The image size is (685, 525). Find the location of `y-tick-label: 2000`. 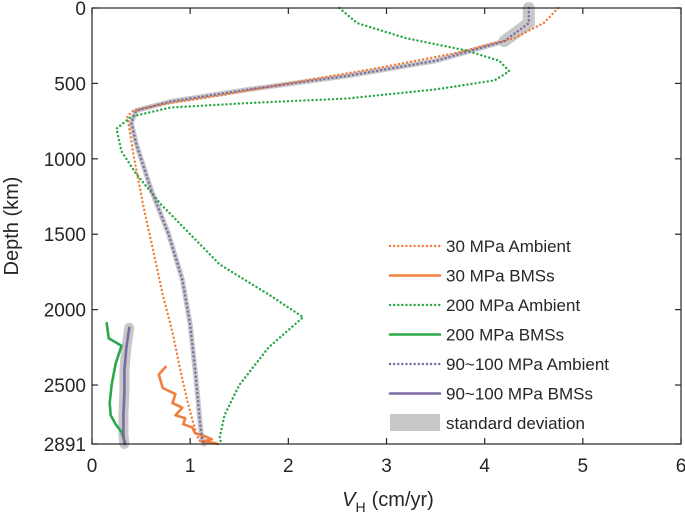

y-tick-label: 2000 is located at coordinates (65, 311).